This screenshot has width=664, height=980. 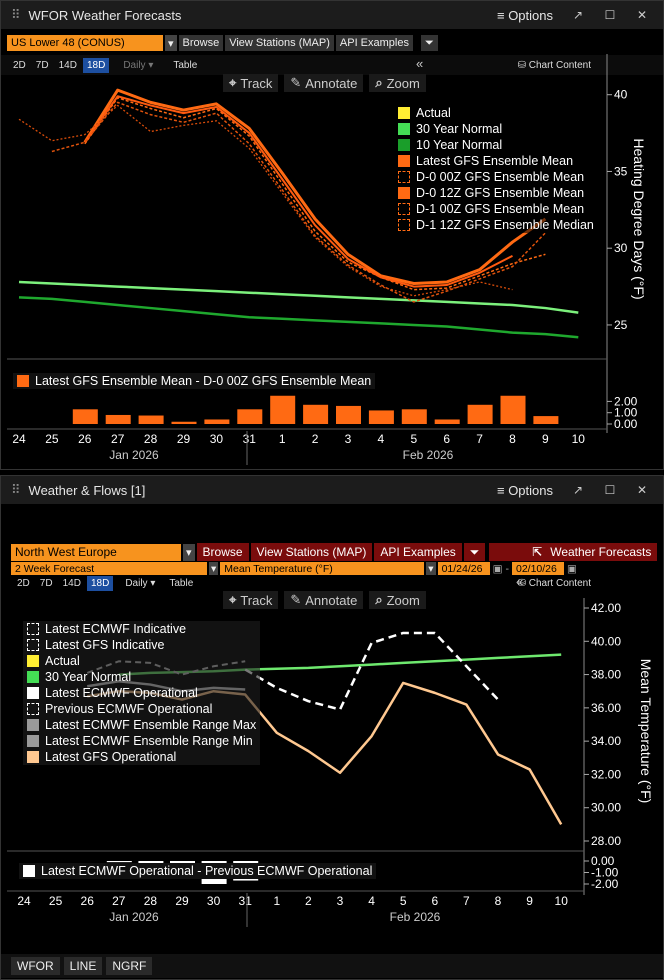 What do you see at coordinates (496, 161) in the screenshot?
I see `legend-item: Latest GFS Ensemble Mean` at bounding box center [496, 161].